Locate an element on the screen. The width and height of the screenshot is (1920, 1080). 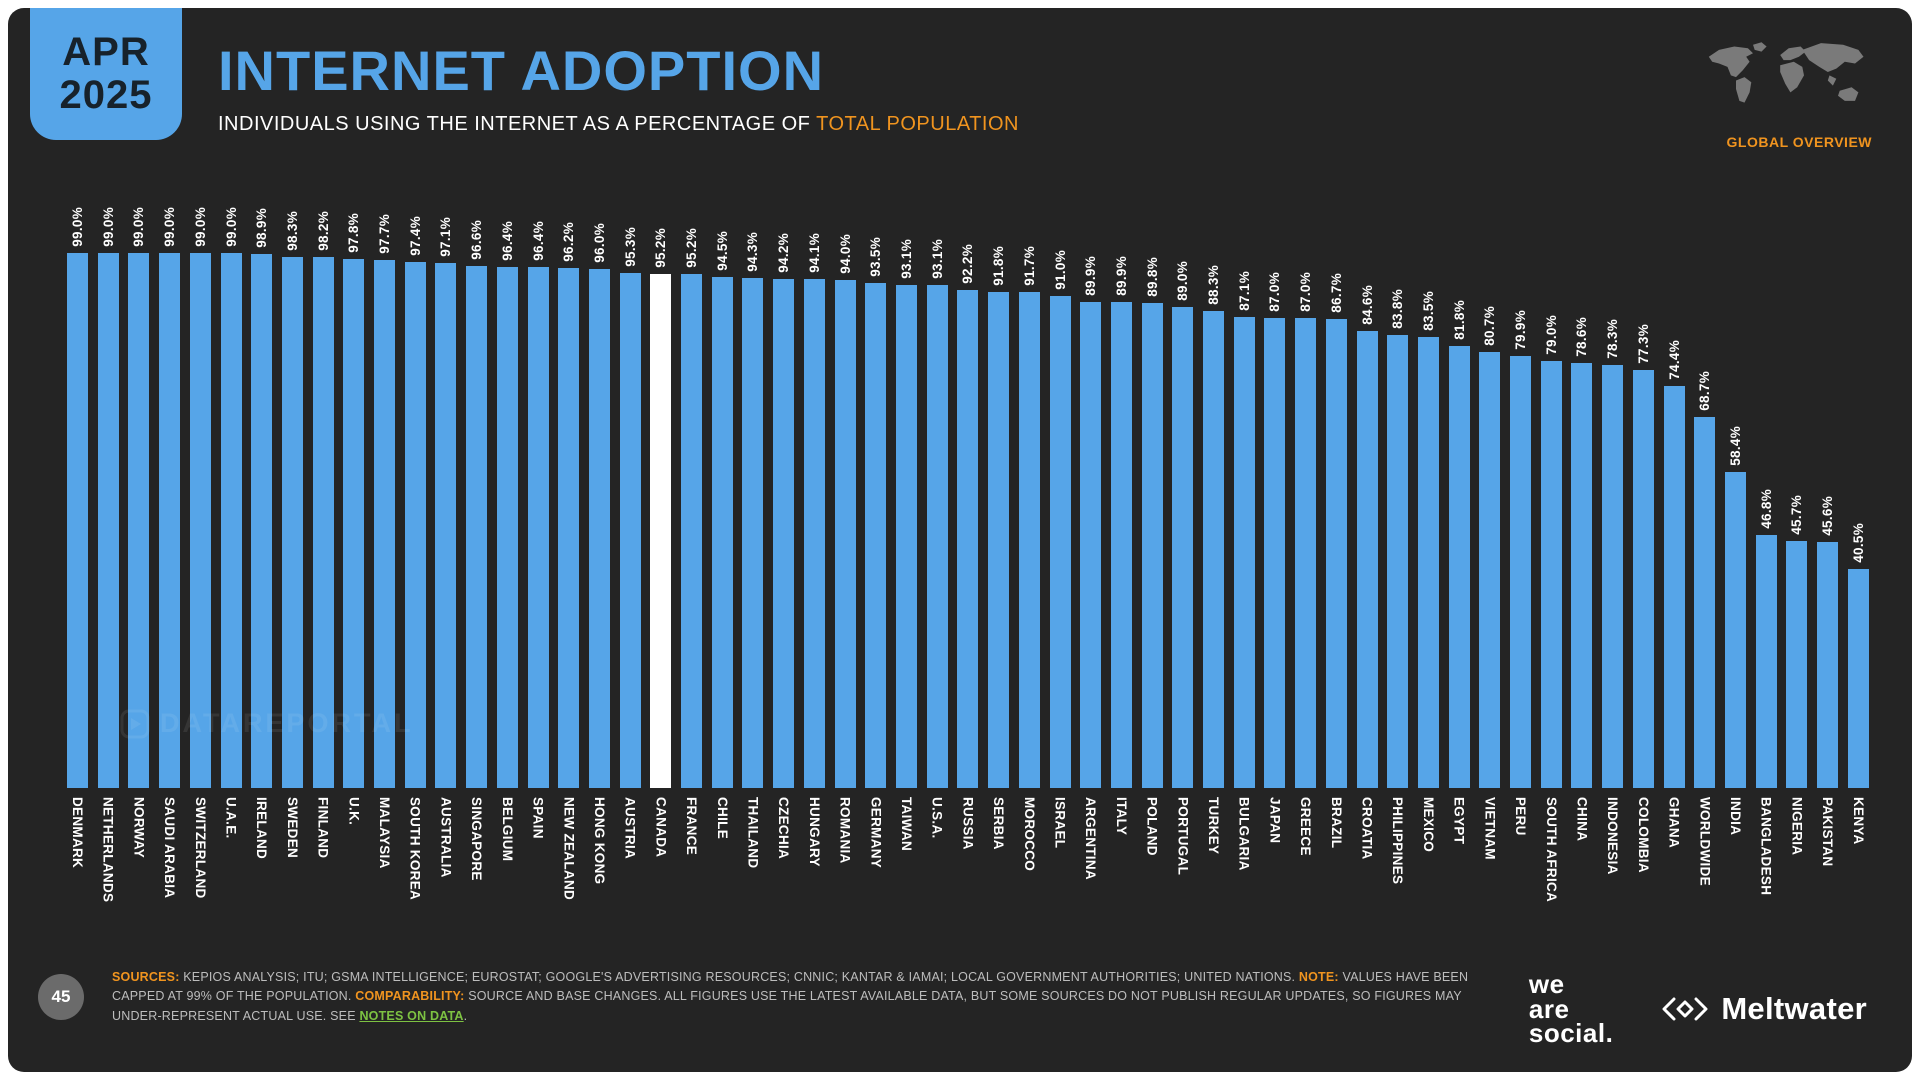
bar-stack: 95.2% is located at coordinates (692, 488).